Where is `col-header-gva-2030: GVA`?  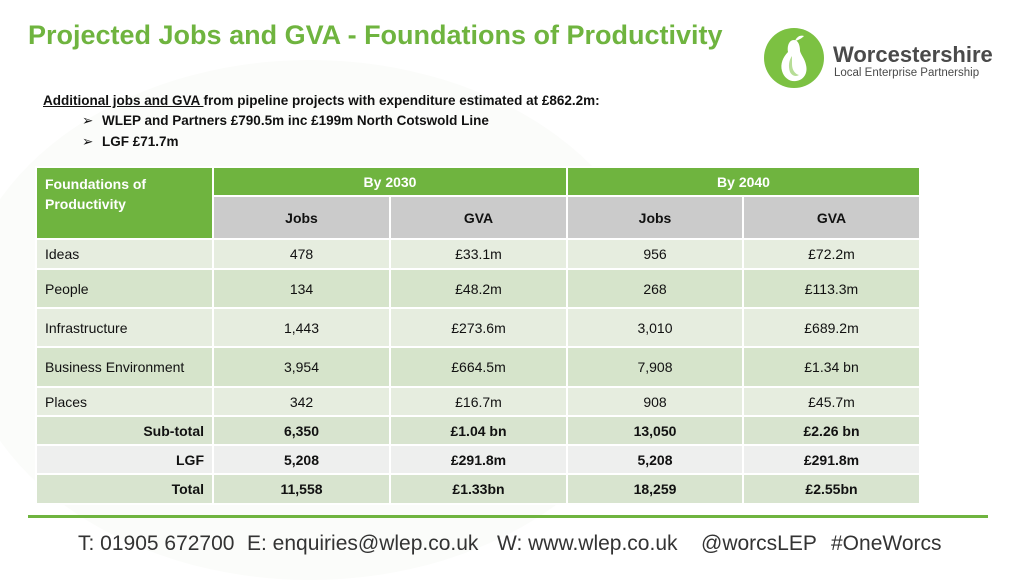 col-header-gva-2030: GVA is located at coordinates (478, 217).